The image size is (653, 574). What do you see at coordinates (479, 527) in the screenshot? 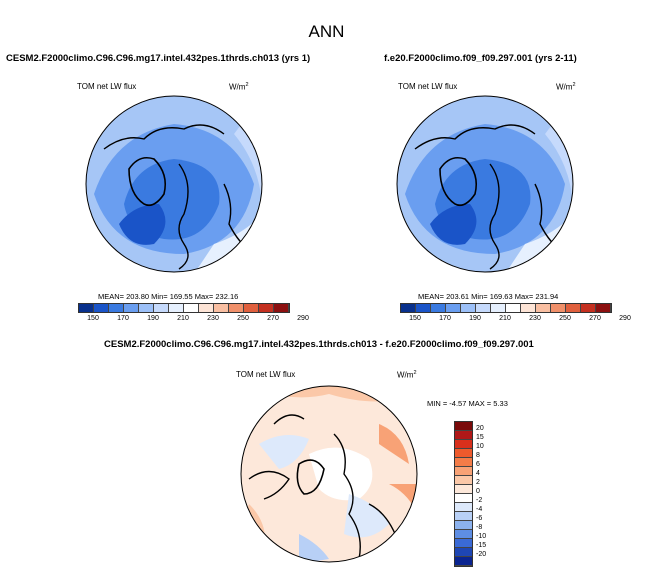
I see `colorbar-tick-label: -8` at bounding box center [479, 527].